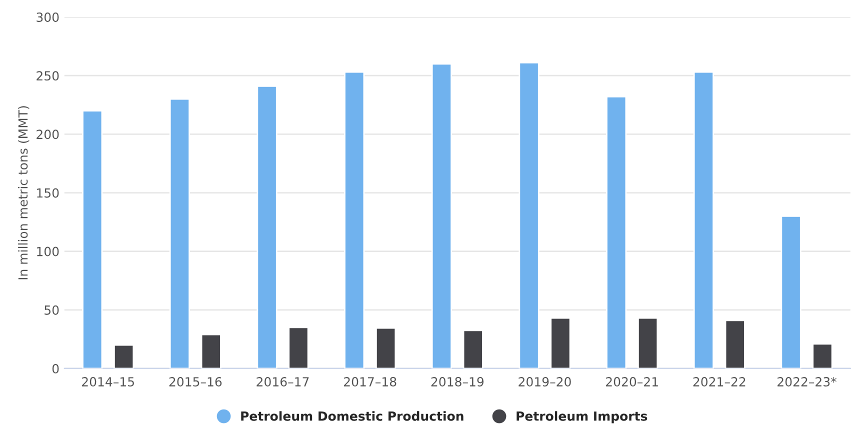  Describe the element at coordinates (457, 381) in the screenshot. I see `x-tick-label: 2018–19` at that location.